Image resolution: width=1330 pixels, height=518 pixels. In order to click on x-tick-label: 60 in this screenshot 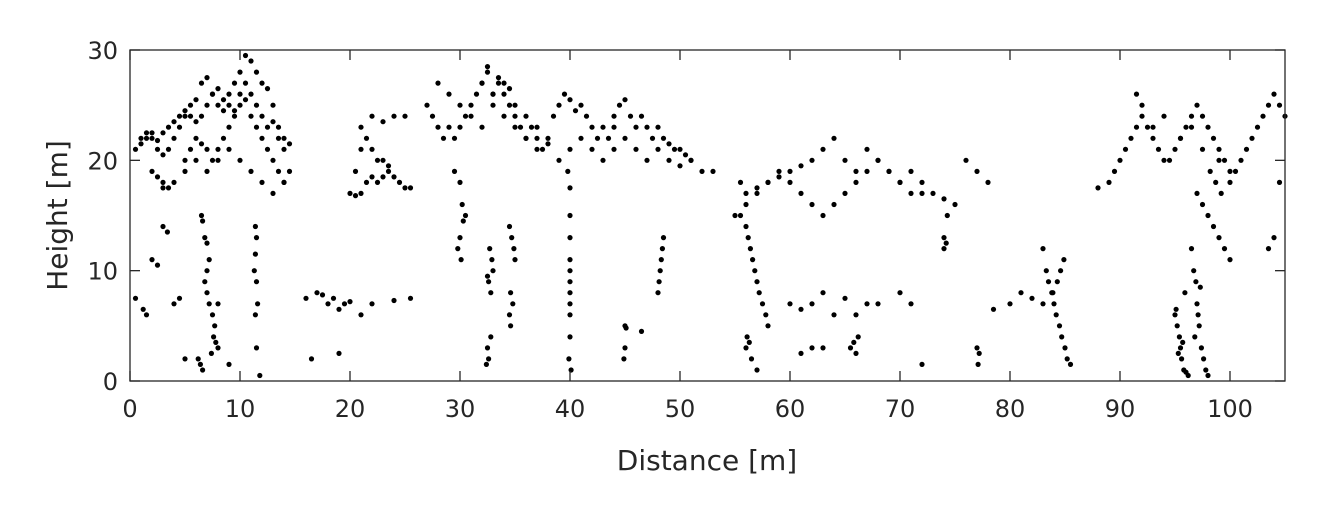, I will do `click(790, 409)`.